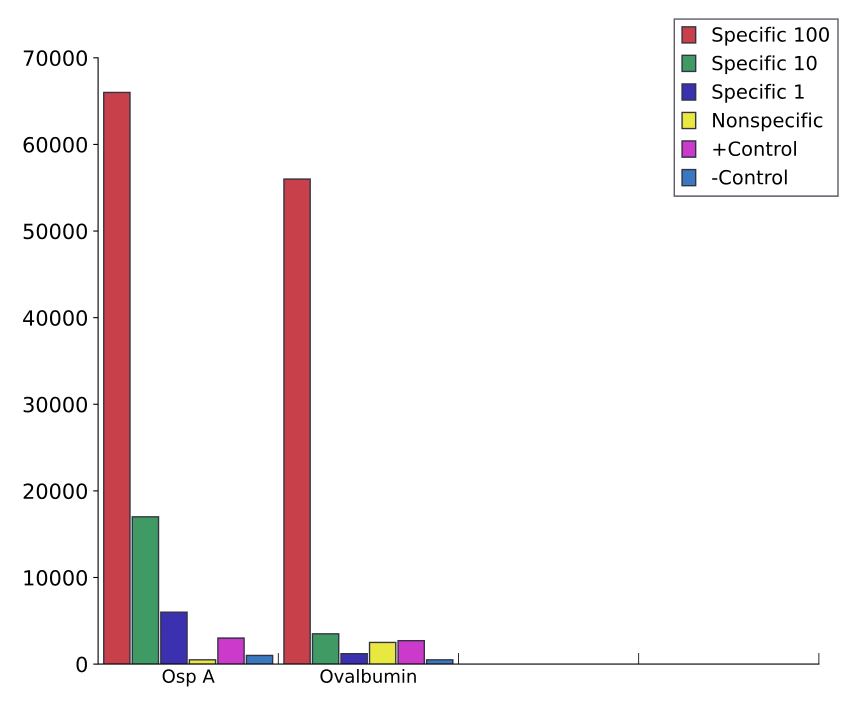  I want to click on y-tick-label: 20000, so click(55, 491).